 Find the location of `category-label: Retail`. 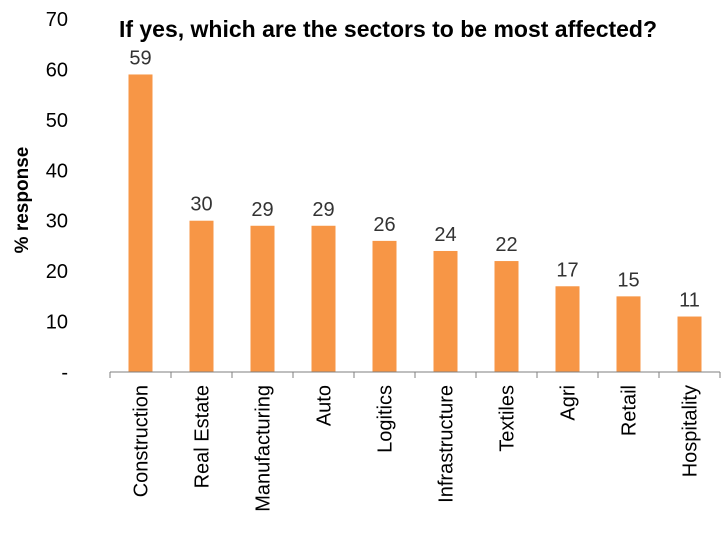

category-label: Retail is located at coordinates (630, 410).